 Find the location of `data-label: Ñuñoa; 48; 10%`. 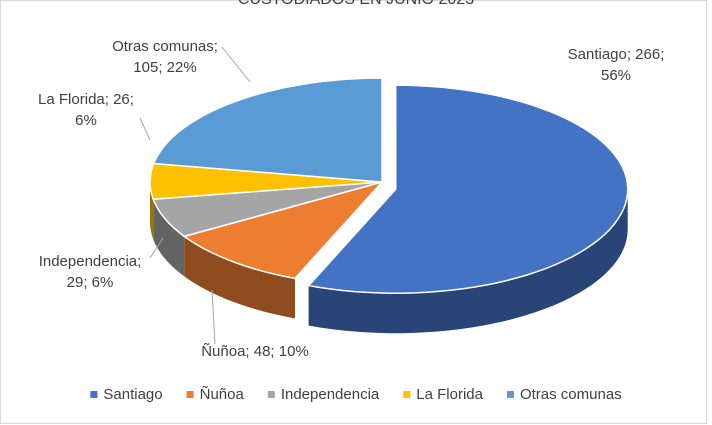

data-label: Ñuñoa; 48; 10% is located at coordinates (255, 351).